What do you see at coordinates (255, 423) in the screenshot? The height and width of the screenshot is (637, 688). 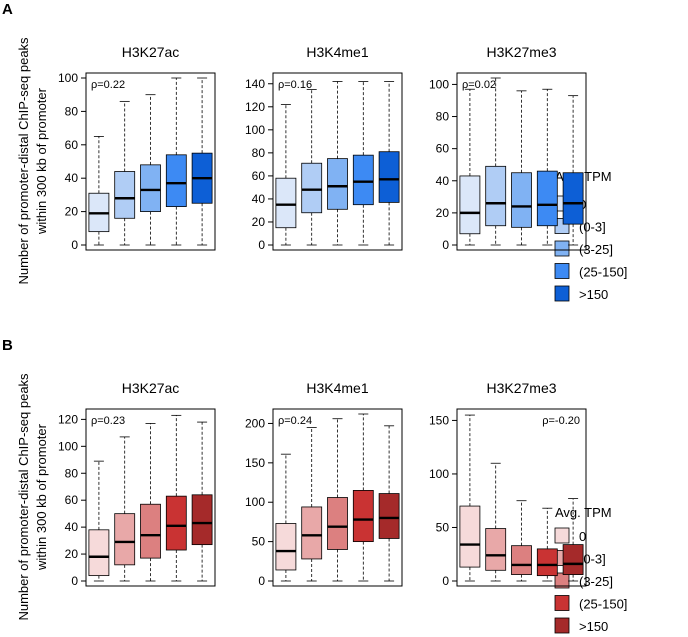 I see `y-tick-label: 200` at bounding box center [255, 423].